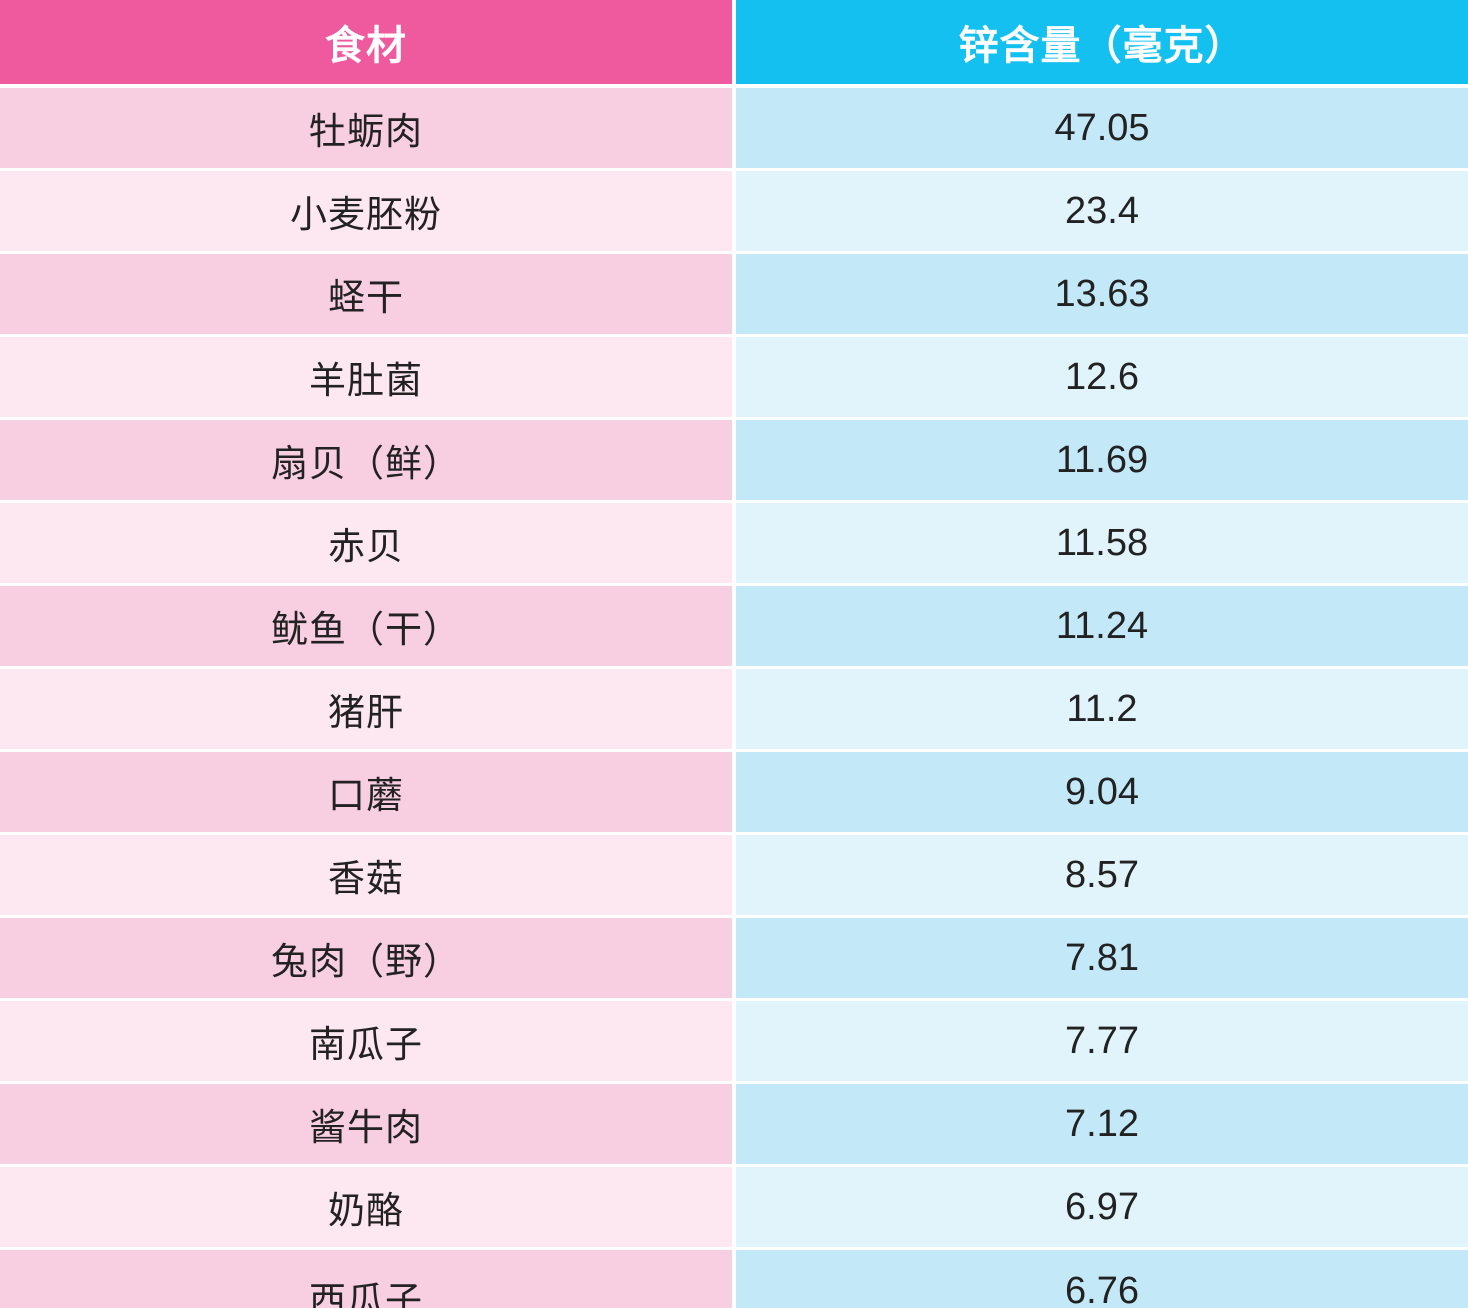 This screenshot has width=1468, height=1308. Describe the element at coordinates (734, 377) in the screenshot. I see `table-row: 羊肚菌 12.6` at that location.